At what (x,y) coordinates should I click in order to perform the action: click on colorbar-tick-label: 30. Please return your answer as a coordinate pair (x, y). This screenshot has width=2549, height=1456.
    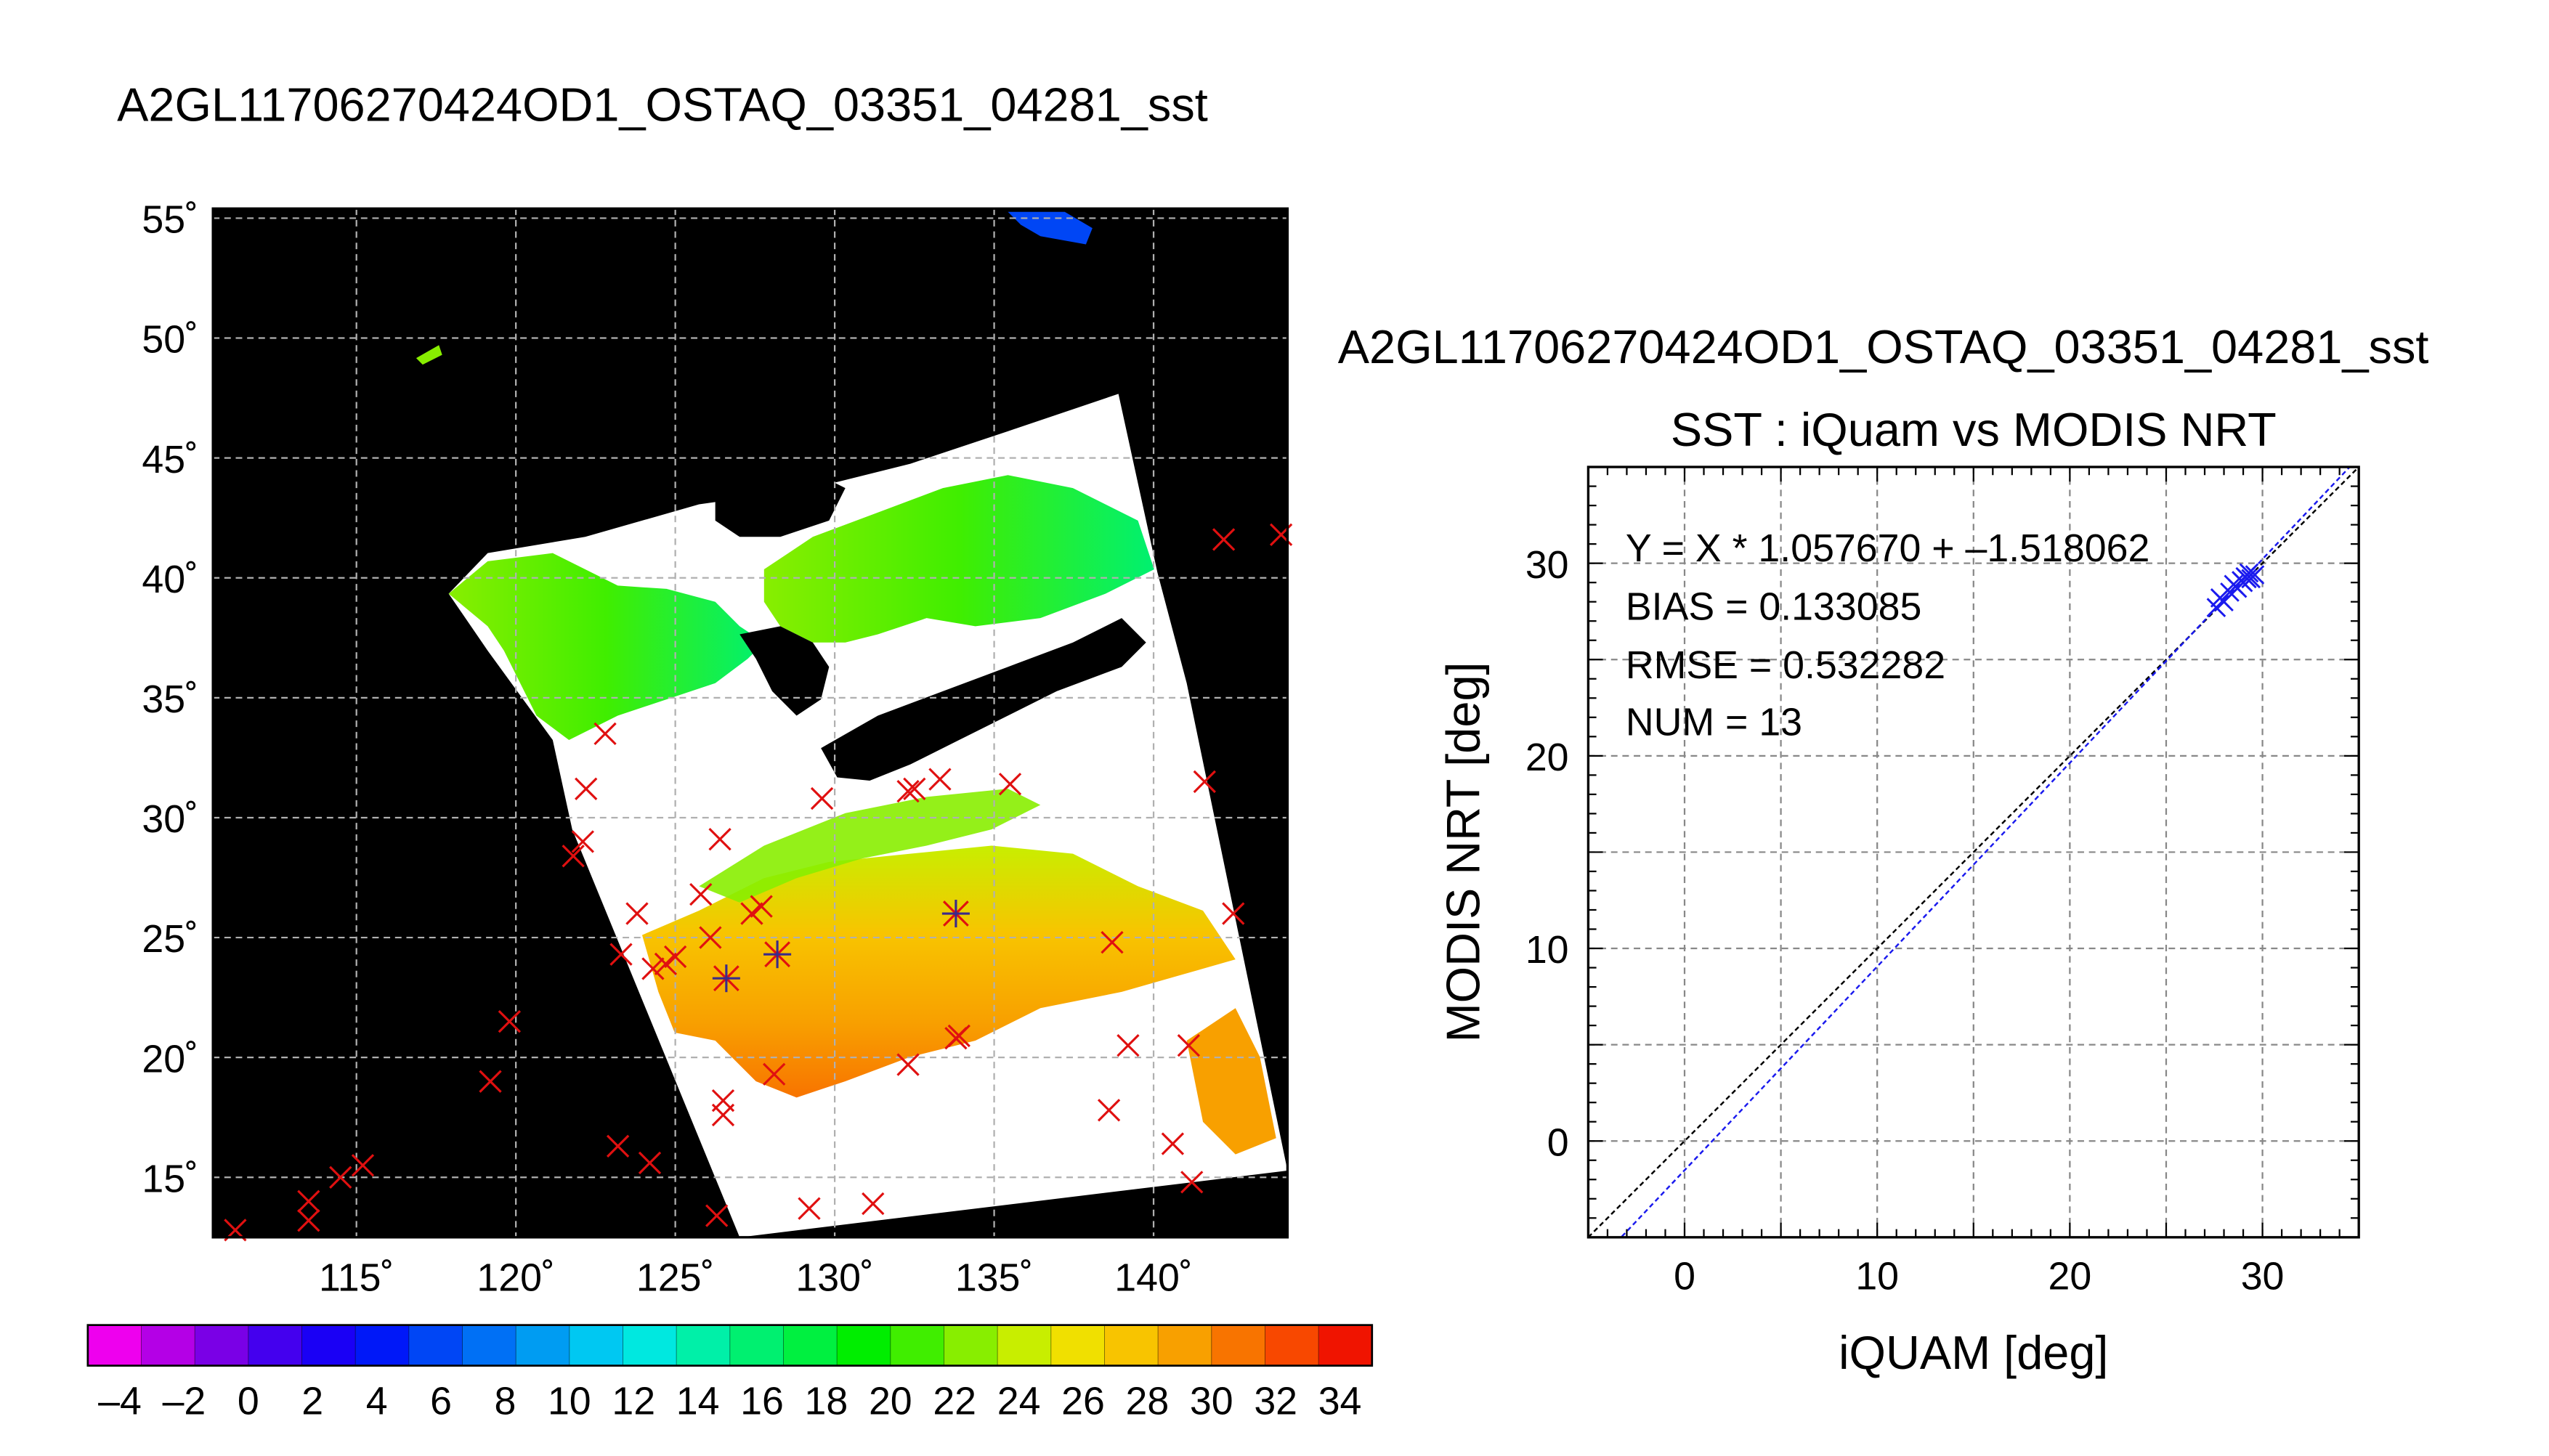
    Looking at the image, I should click on (1212, 1402).